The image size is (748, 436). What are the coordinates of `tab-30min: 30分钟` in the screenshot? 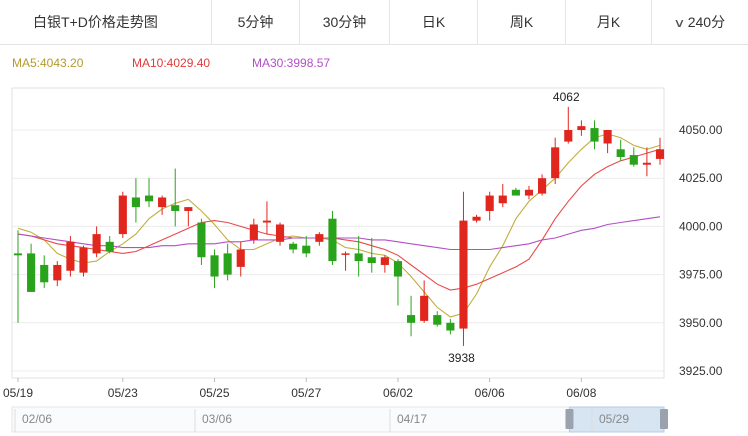 It's located at (345, 22).